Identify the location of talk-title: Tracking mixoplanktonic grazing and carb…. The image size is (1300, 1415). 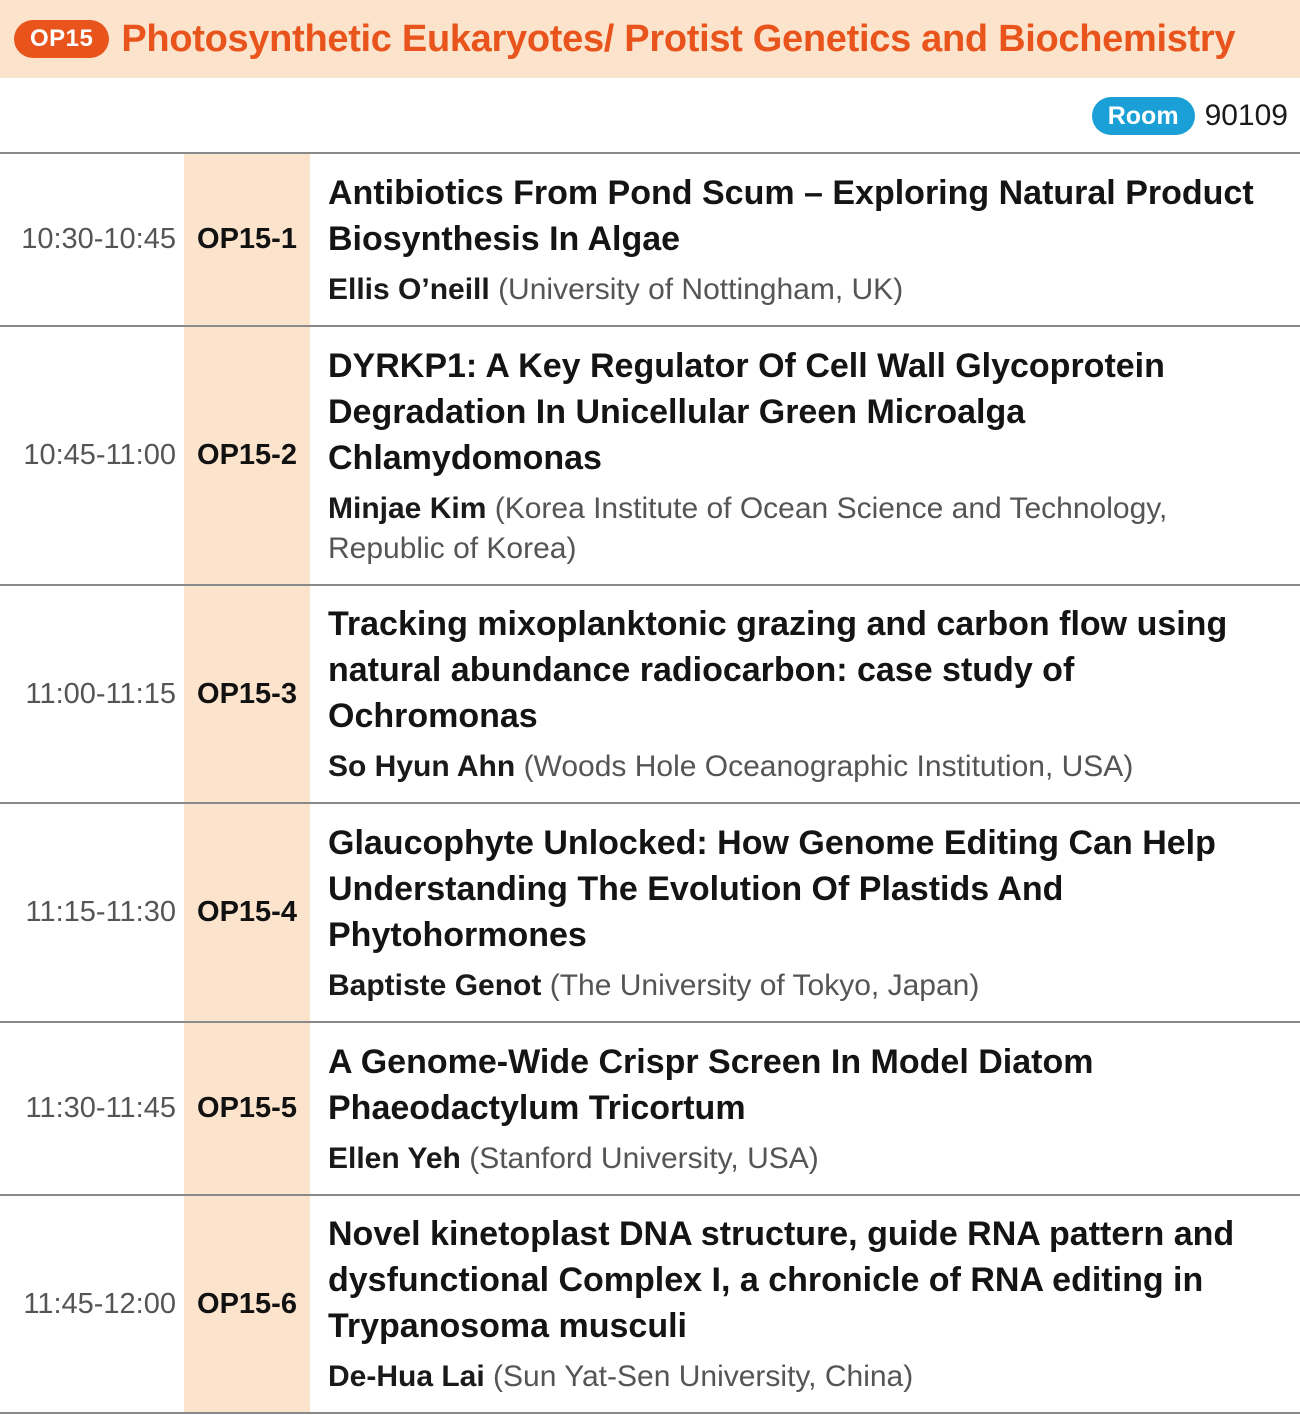
(778, 670).